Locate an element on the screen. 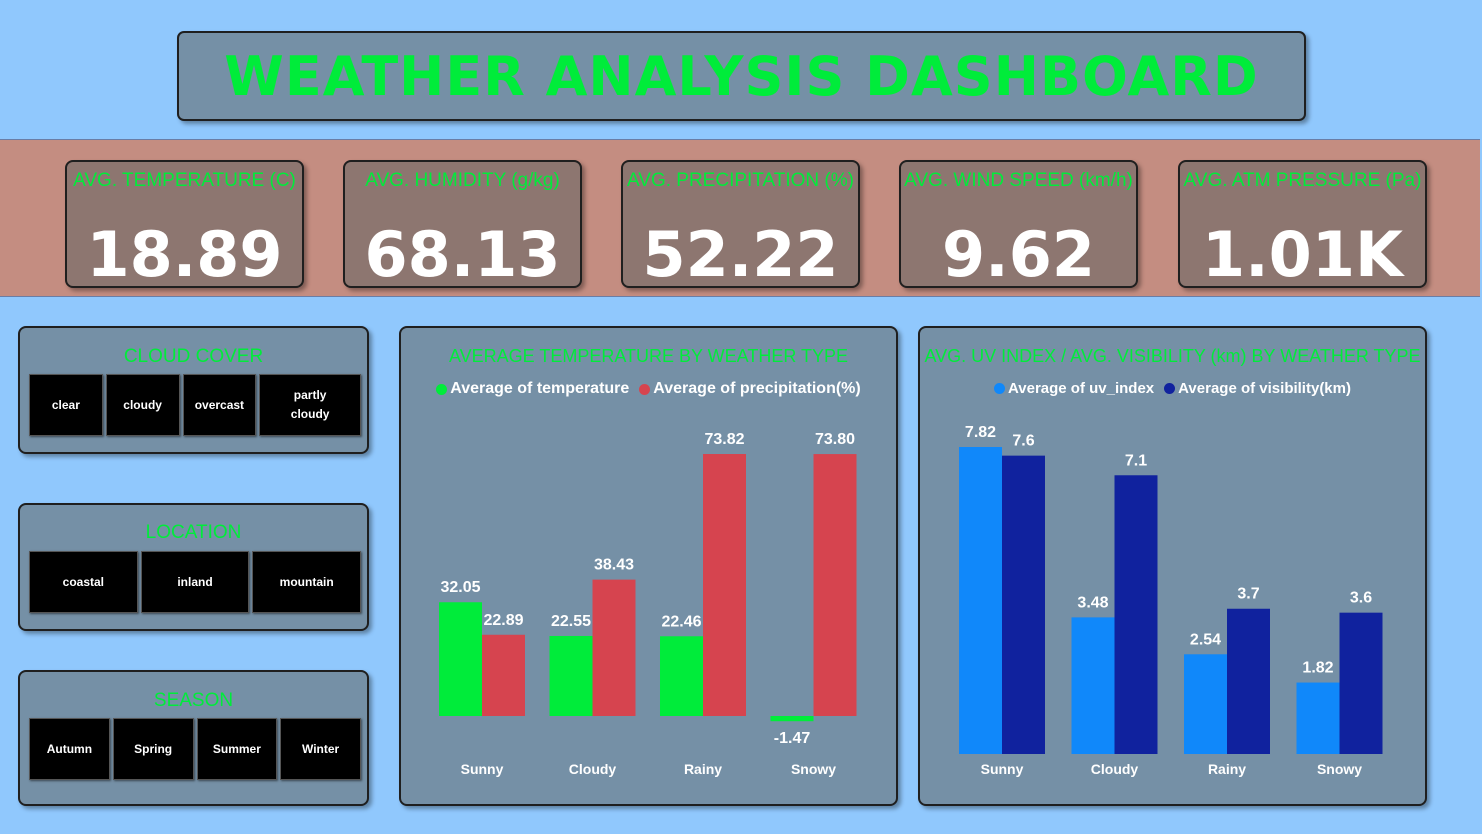  kpi-label: AVG. WIND SPEED (km/h) is located at coordinates (1018, 180).